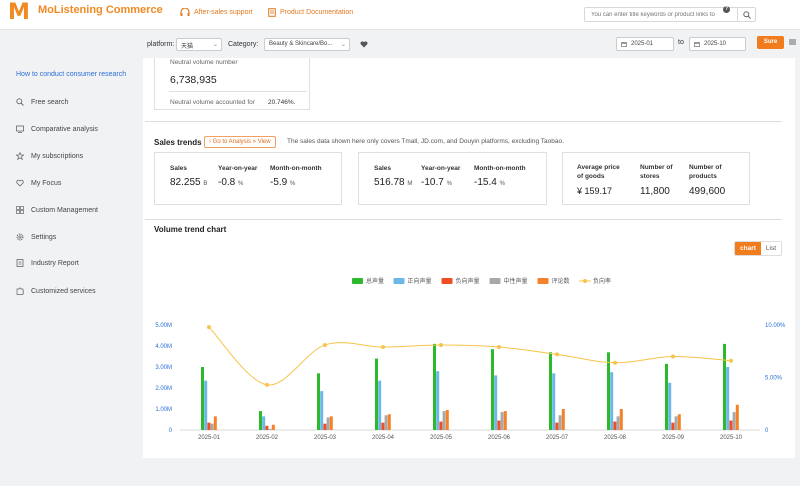  I want to click on date-to-label: to, so click(681, 42).